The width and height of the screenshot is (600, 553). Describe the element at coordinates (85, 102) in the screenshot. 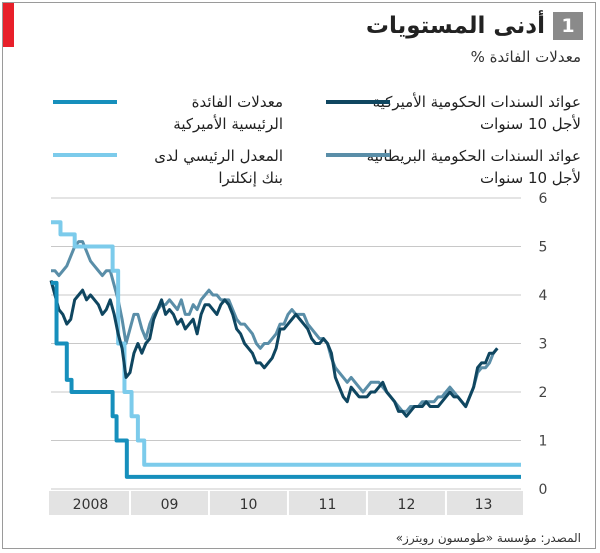

I see `legend-swatch-us-rate` at that location.